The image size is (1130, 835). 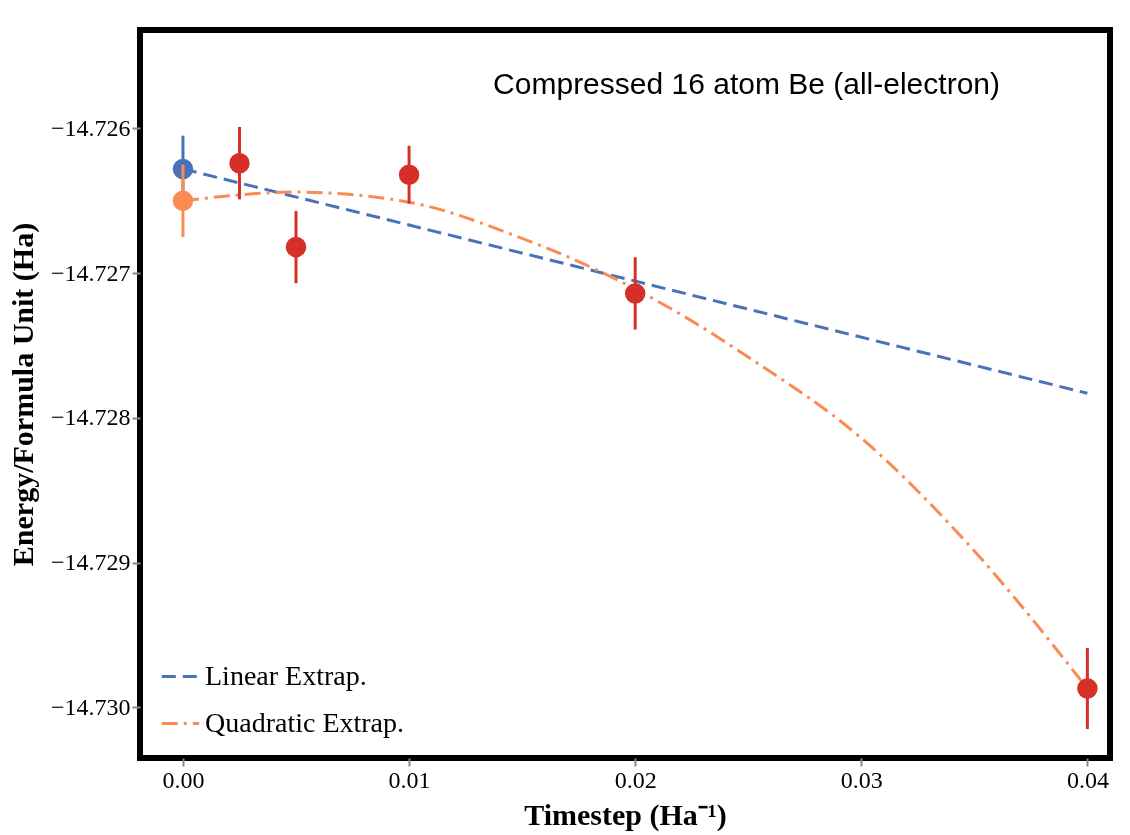 I want to click on y-tick-label: −14.726, so click(x=90, y=127).